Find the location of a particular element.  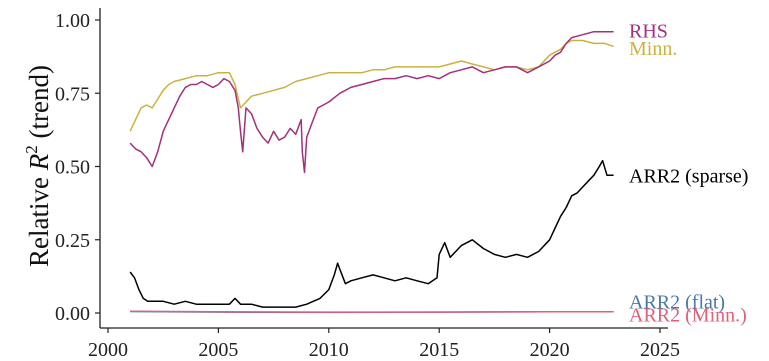

x-tick-label: 2015 is located at coordinates (439, 350).